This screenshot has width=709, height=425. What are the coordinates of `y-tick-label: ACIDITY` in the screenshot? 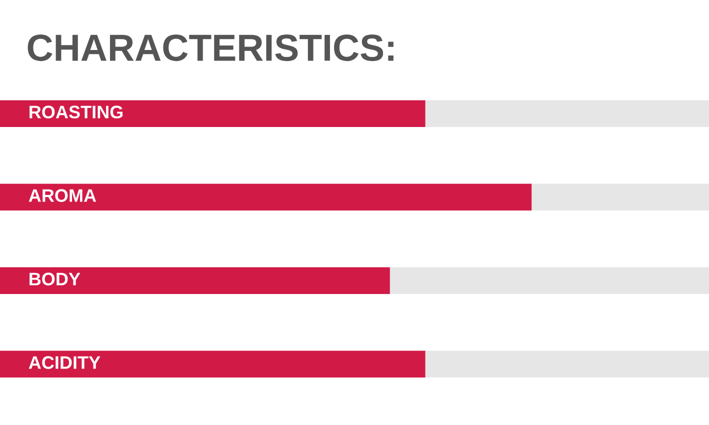 It's located at (64, 362).